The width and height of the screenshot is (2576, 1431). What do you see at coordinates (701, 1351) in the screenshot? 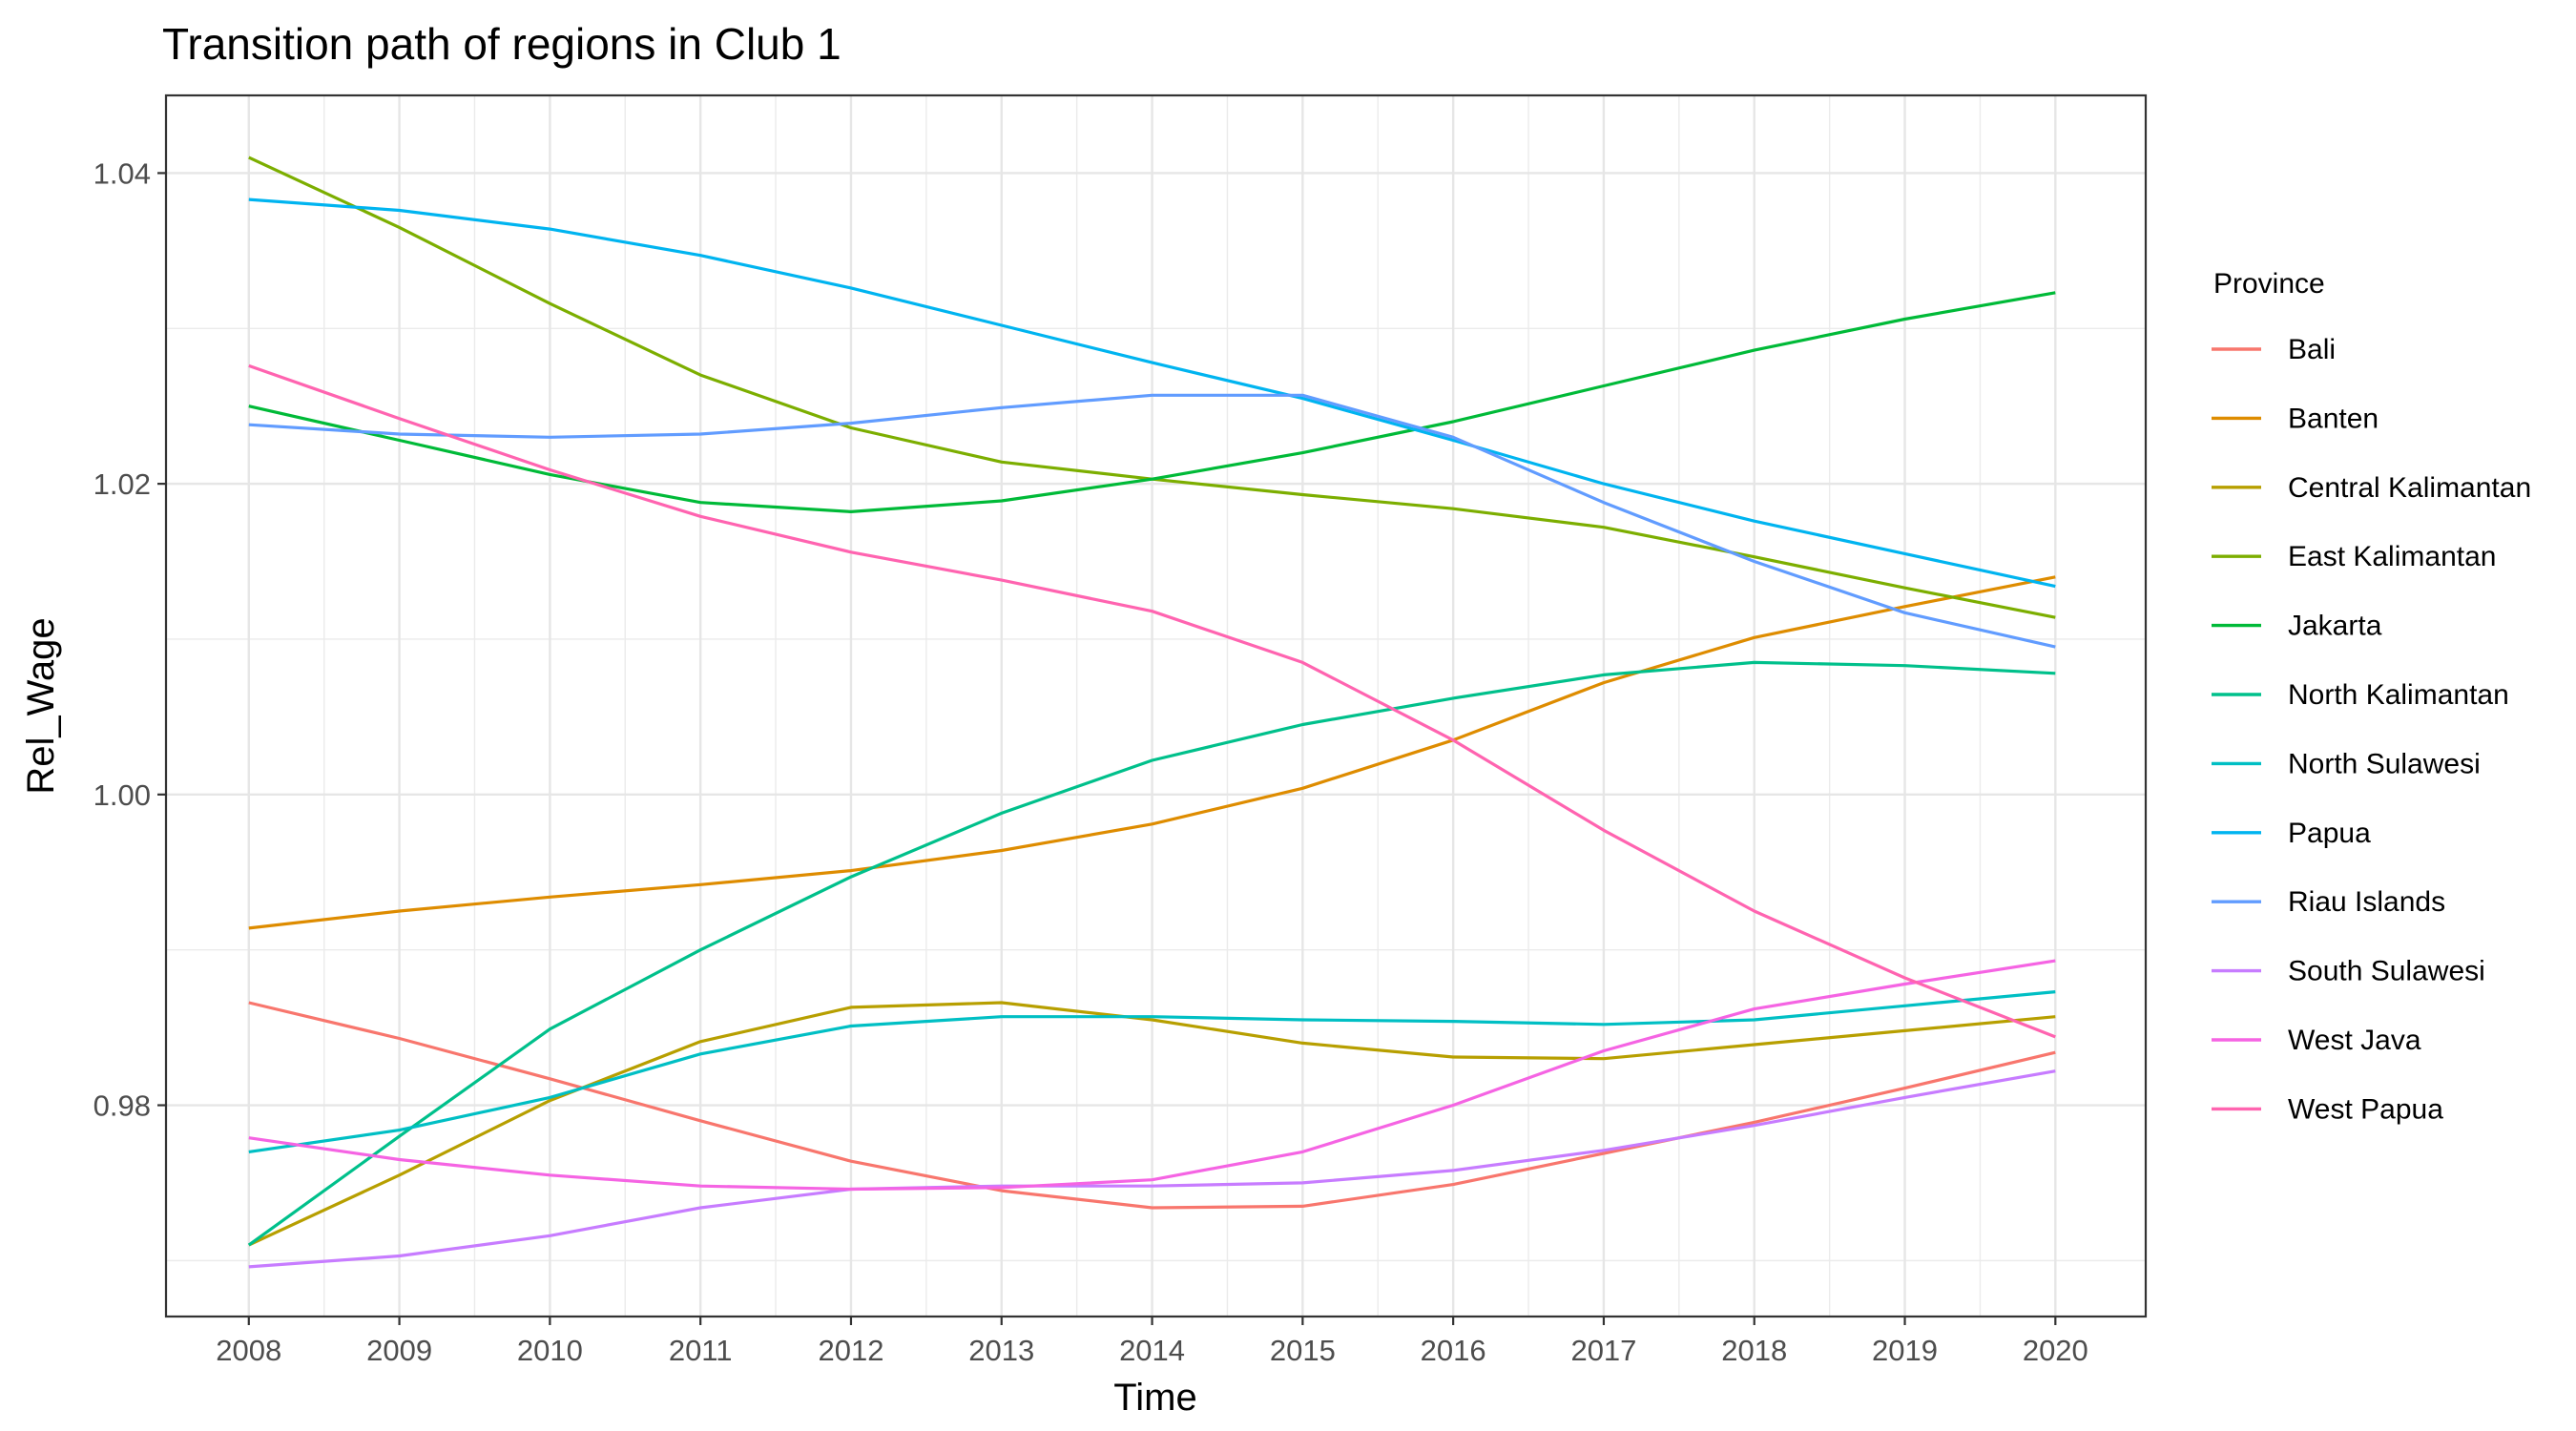
I see `x-tick-label: 2011` at bounding box center [701, 1351].